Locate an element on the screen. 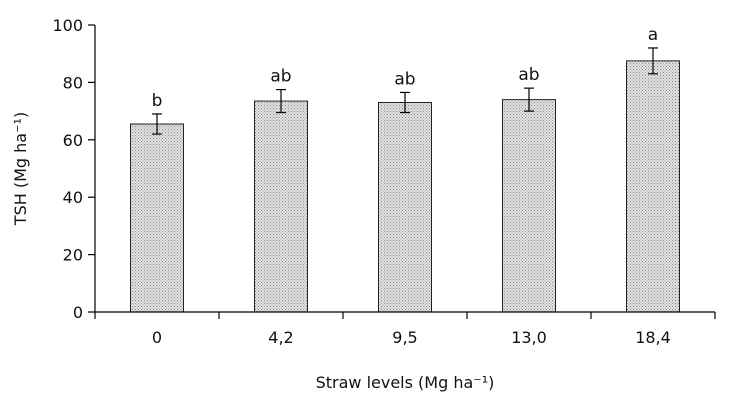  y-tick-label: 0 is located at coordinates (78, 312).